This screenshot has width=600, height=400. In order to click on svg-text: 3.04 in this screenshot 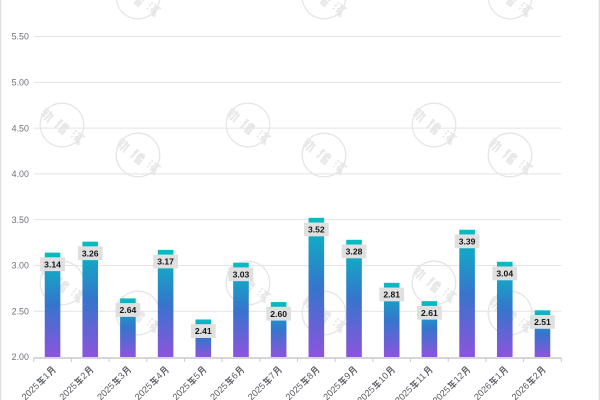, I will do `click(504, 273)`.